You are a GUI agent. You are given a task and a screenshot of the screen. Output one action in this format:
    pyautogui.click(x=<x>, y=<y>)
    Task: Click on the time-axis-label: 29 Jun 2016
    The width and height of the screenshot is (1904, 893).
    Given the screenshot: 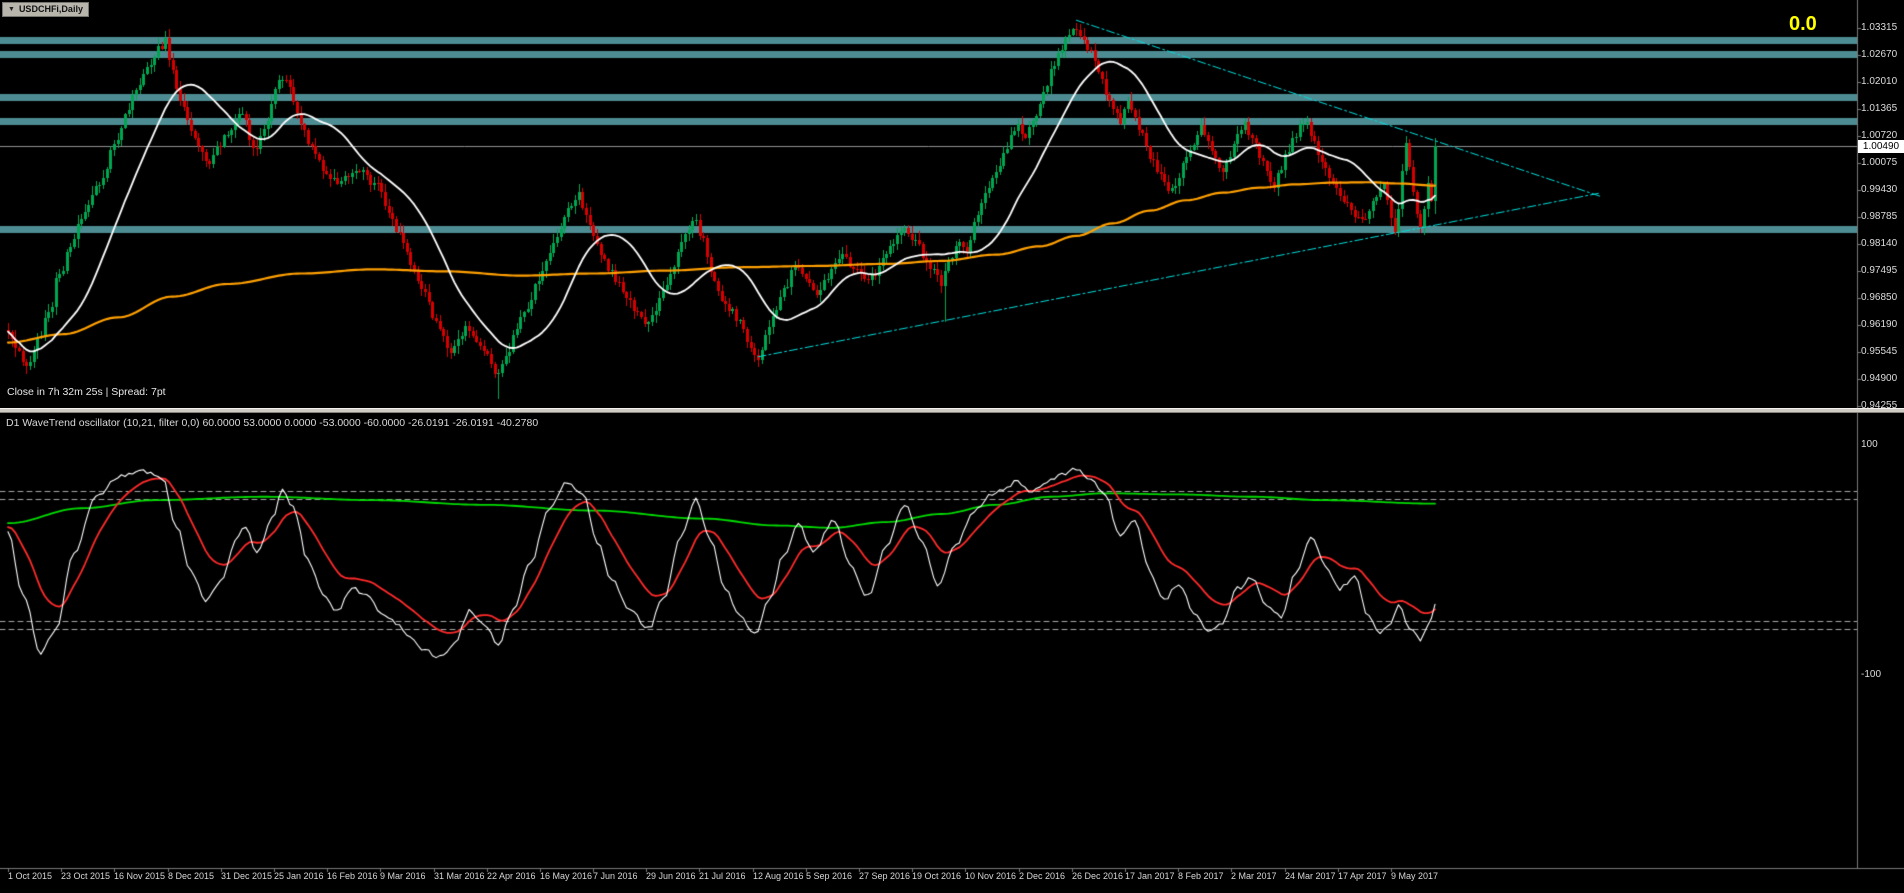 What is the action you would take?
    pyautogui.click(x=671, y=876)
    